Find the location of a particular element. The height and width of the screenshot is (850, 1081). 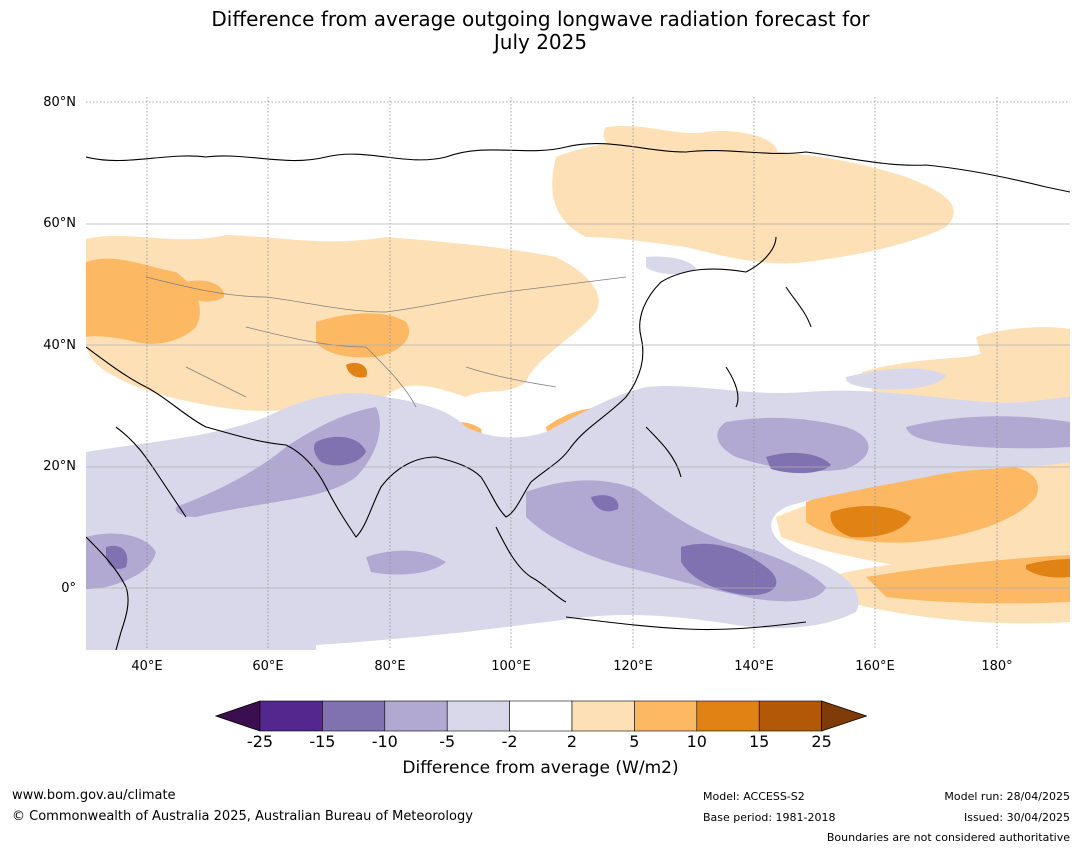

lon-label-100e: 100°E is located at coordinates (511, 666).